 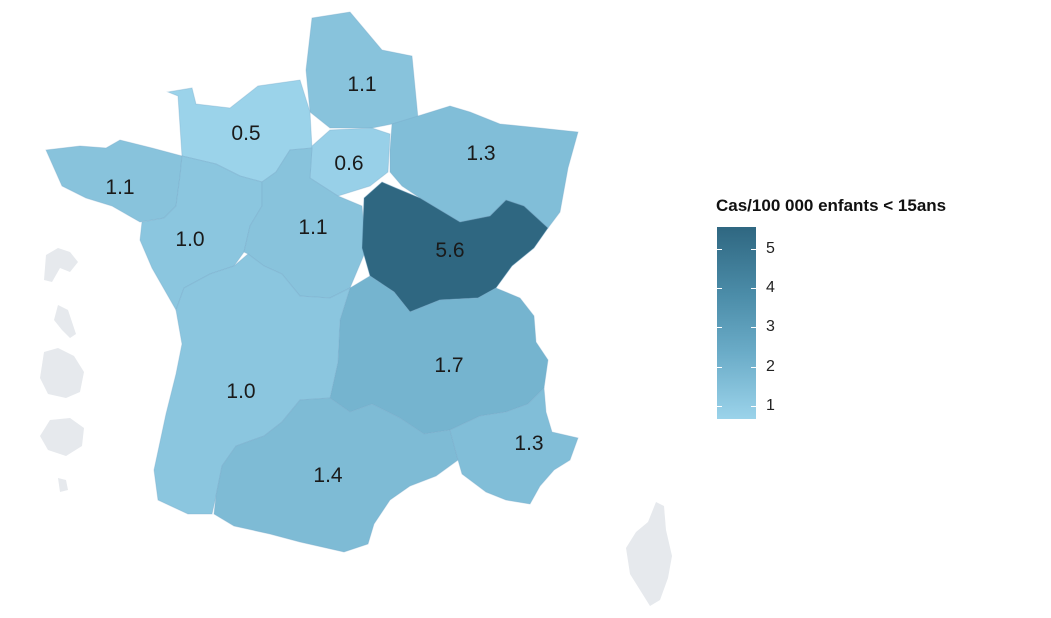 I want to click on label-occitanie: 1.4, so click(x=328, y=475).